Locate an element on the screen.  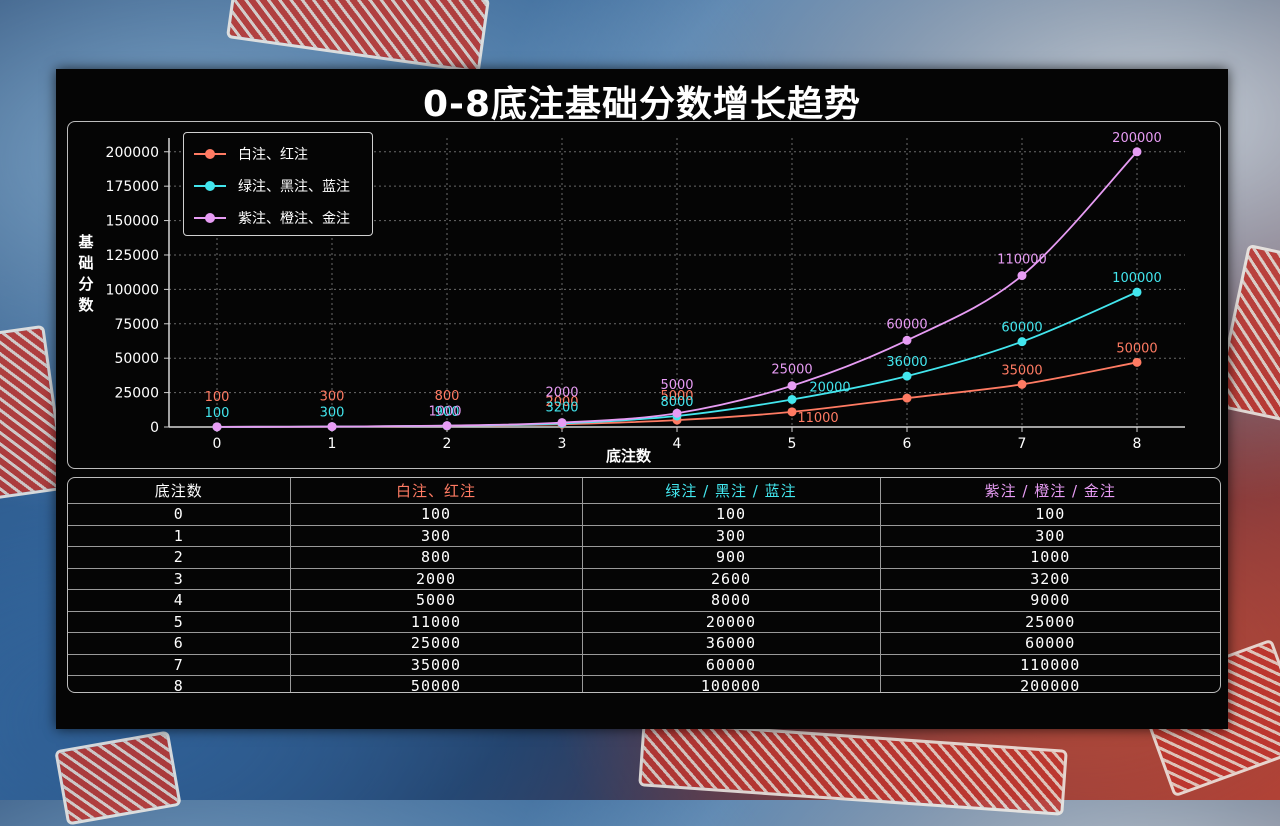
table-cell: 11000 is located at coordinates (436, 622).